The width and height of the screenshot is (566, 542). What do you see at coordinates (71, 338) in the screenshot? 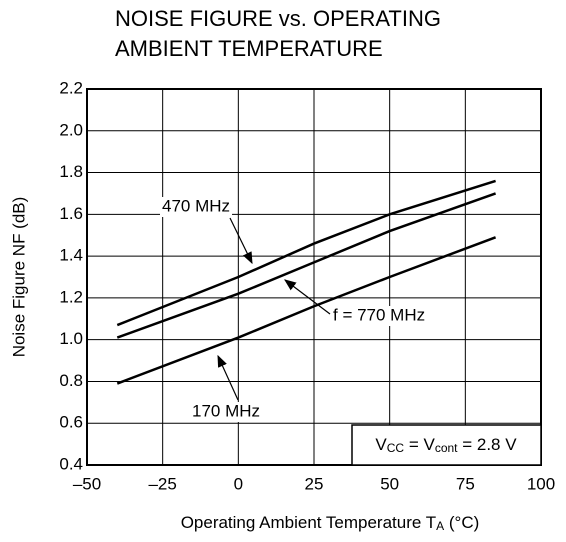
I see `y-tick-label: 1.0` at bounding box center [71, 338].